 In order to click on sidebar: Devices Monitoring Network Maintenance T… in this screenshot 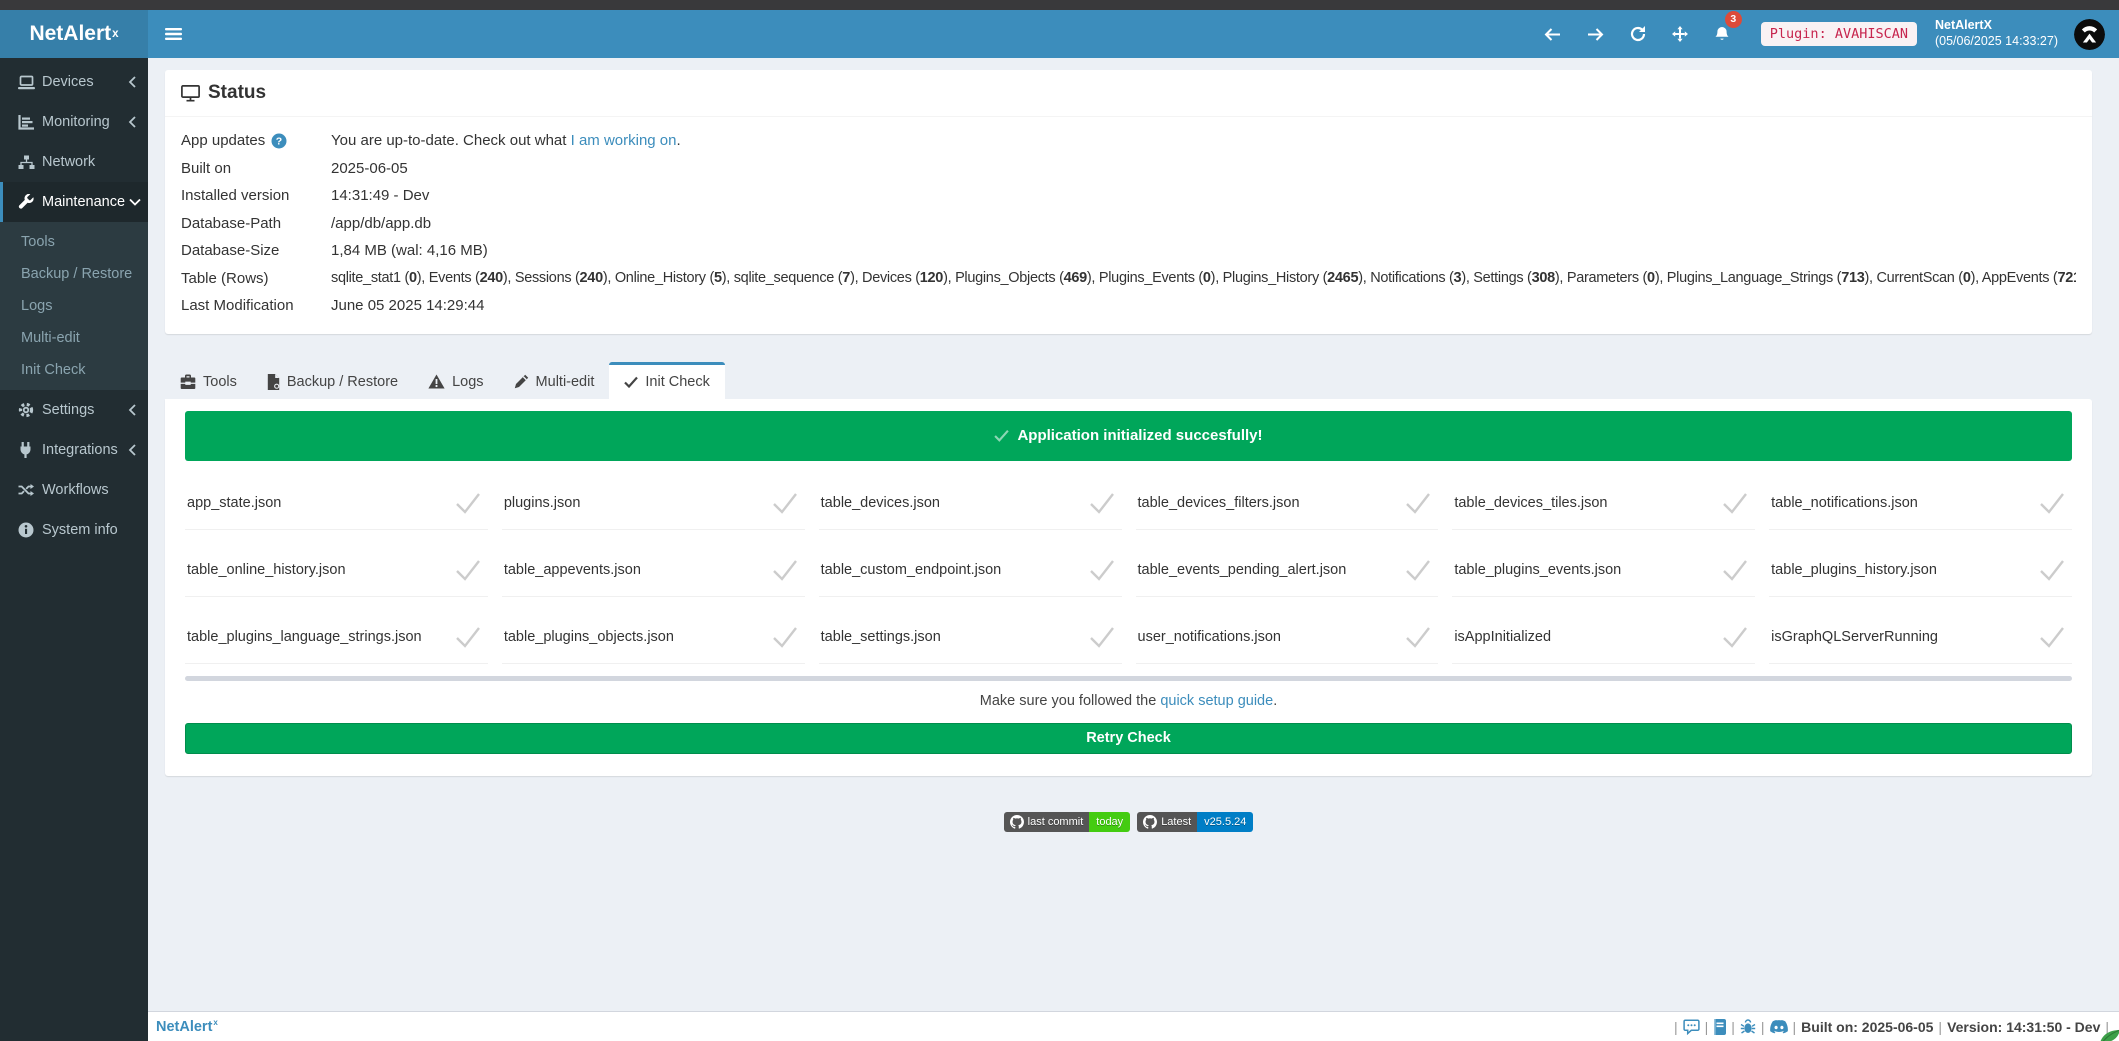, I will do `click(74, 549)`.